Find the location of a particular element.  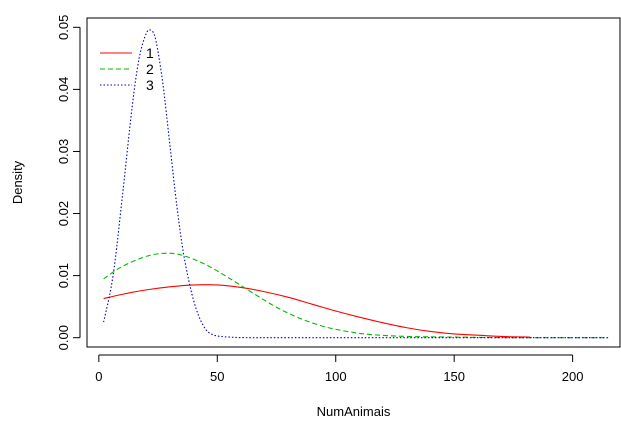

x-tick-label: 150 is located at coordinates (454, 376).